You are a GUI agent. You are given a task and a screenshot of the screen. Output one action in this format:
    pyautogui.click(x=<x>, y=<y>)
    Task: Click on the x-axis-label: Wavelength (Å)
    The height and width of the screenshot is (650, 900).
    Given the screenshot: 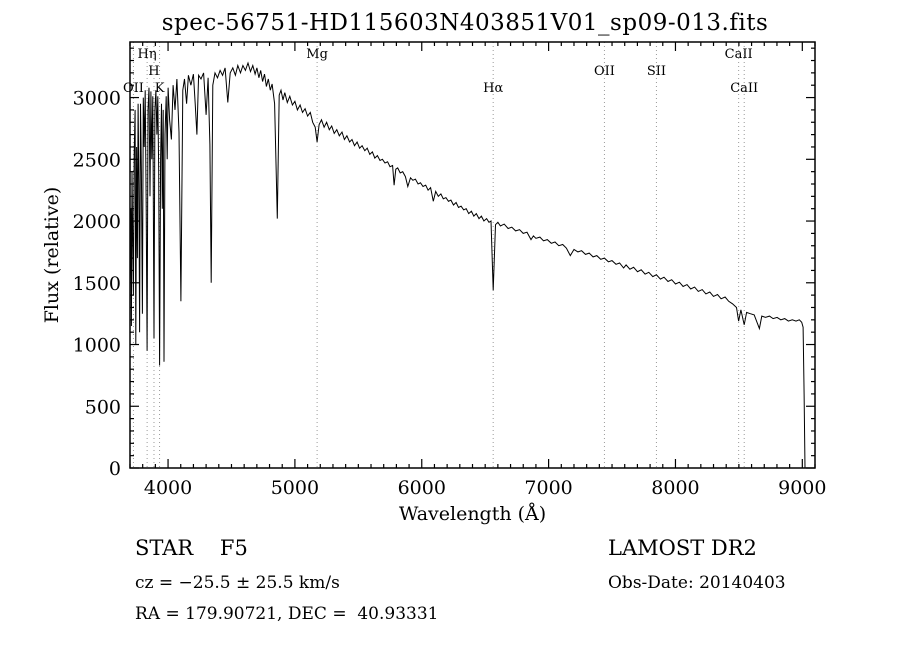 What is the action you would take?
    pyautogui.click(x=472, y=514)
    